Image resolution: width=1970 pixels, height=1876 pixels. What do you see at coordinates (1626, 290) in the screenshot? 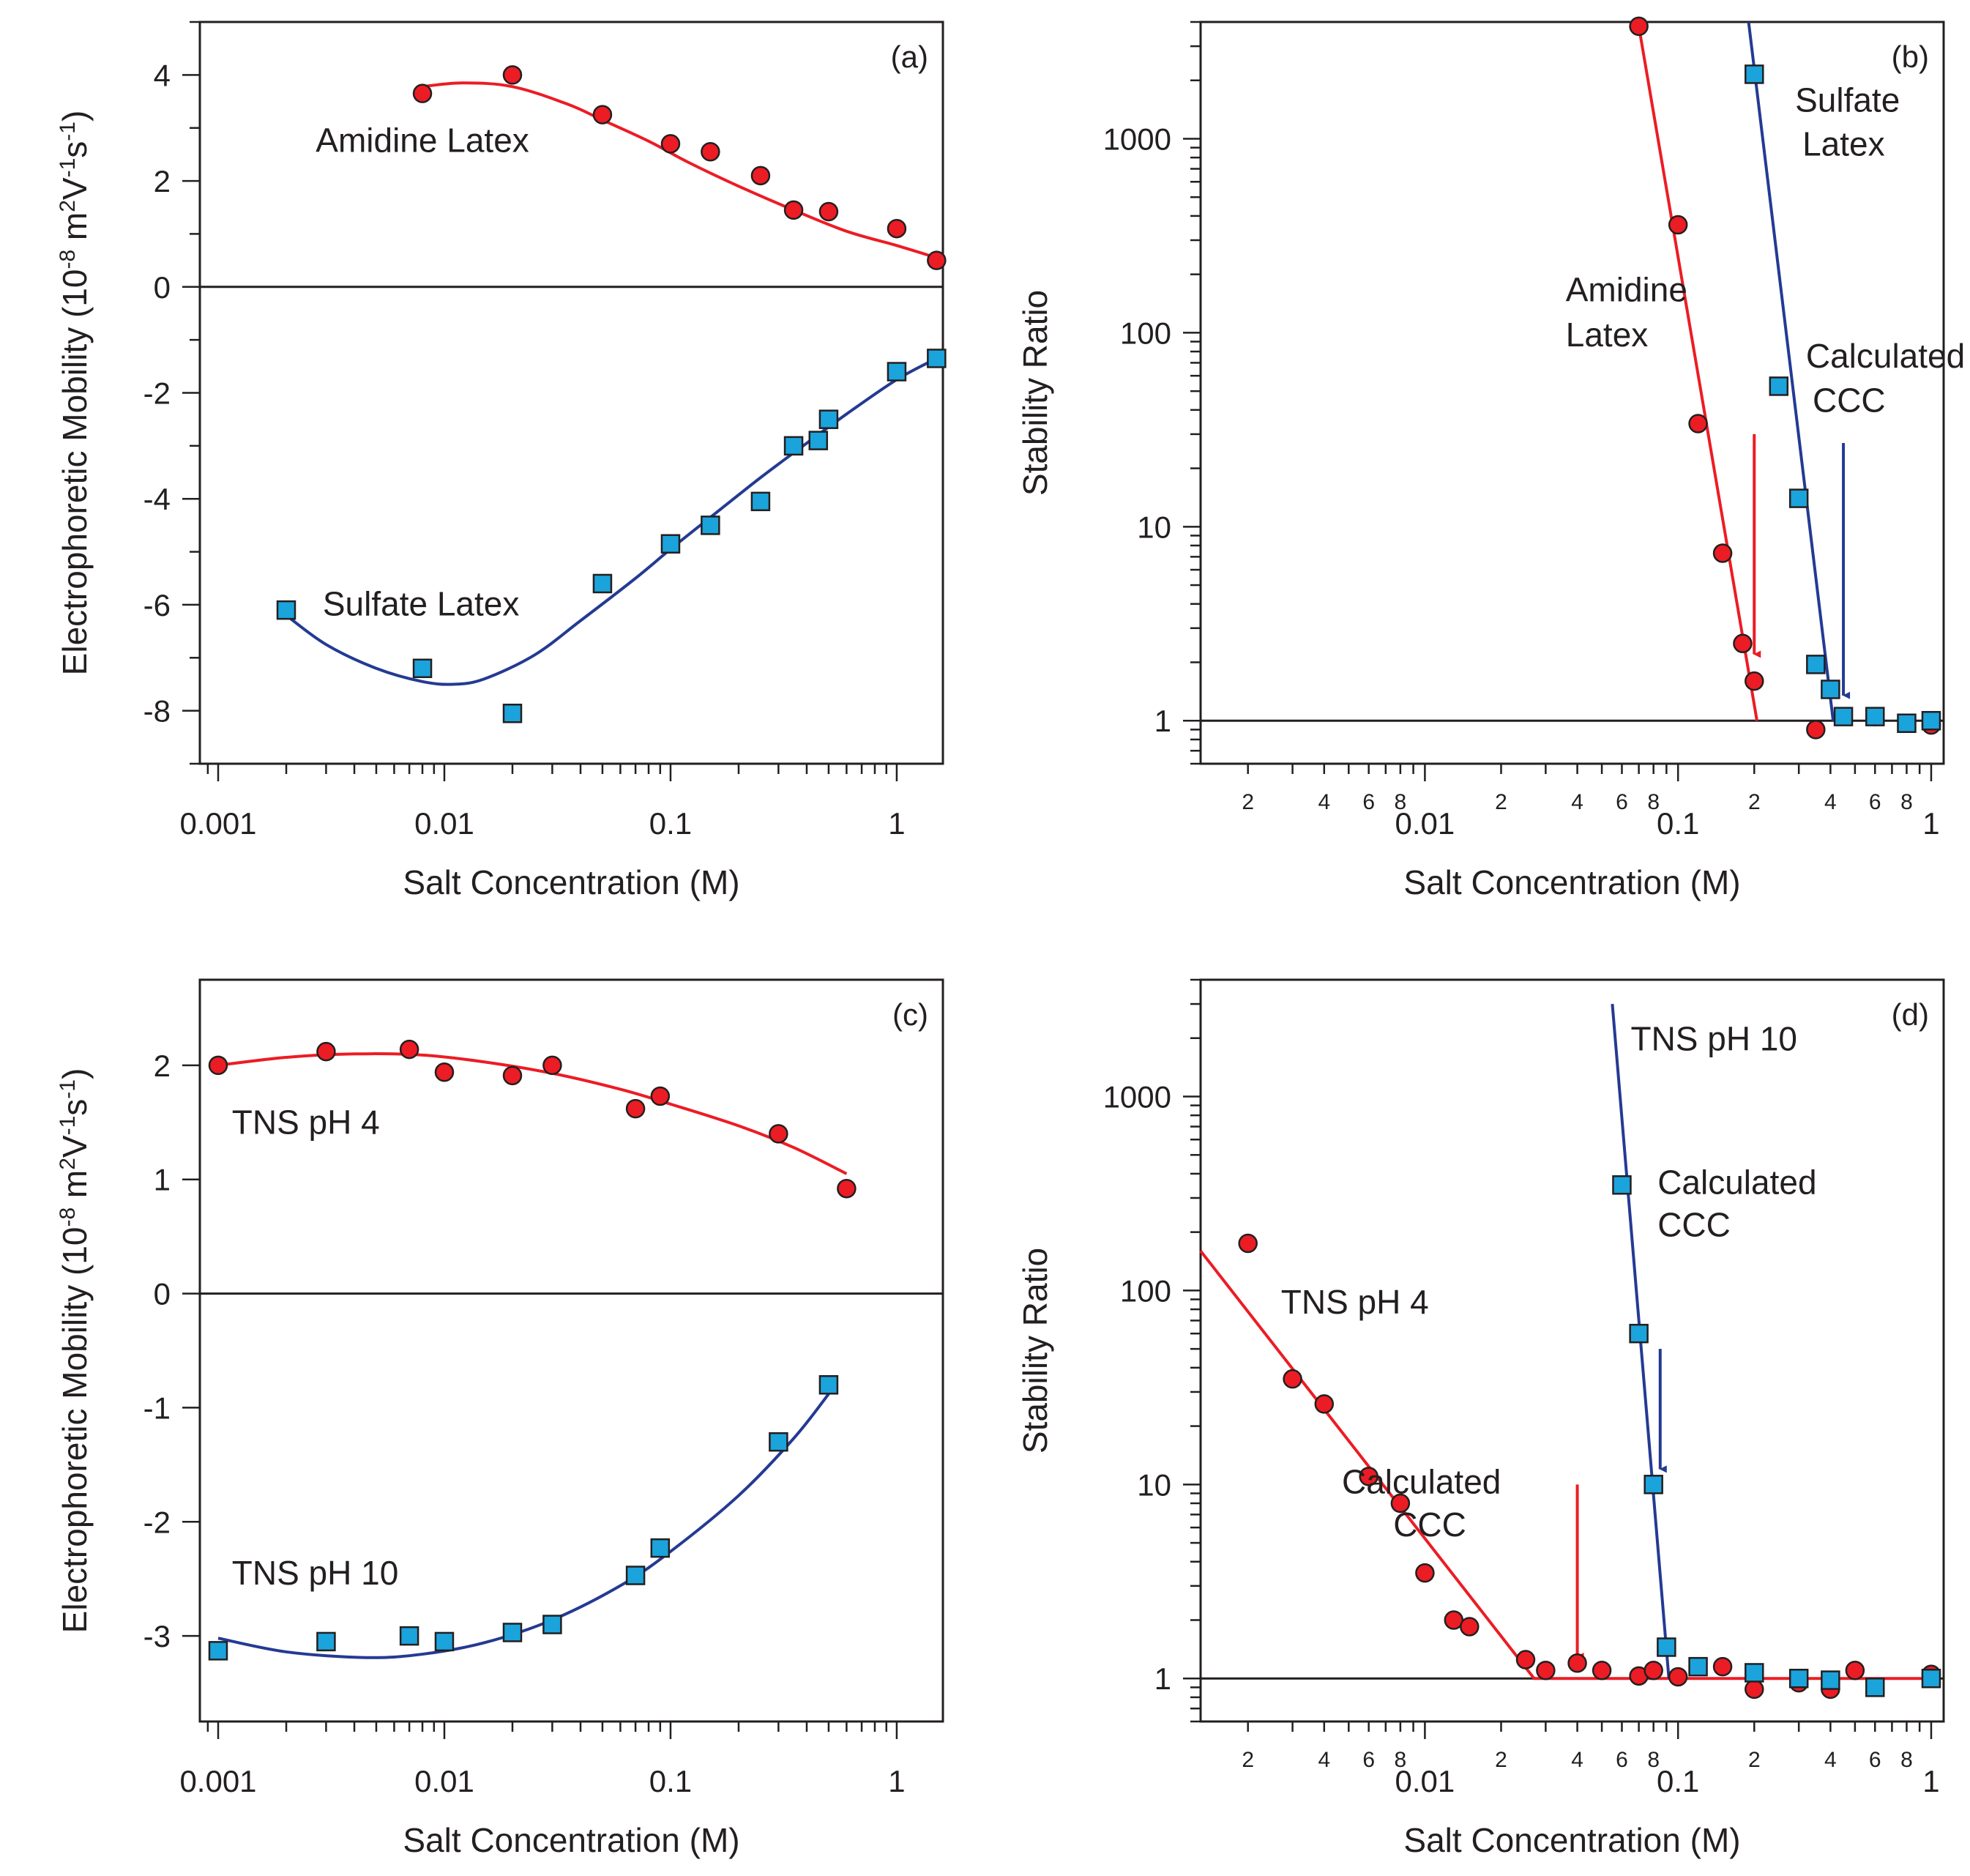
I see `annotation-text: Amidine` at bounding box center [1626, 290].